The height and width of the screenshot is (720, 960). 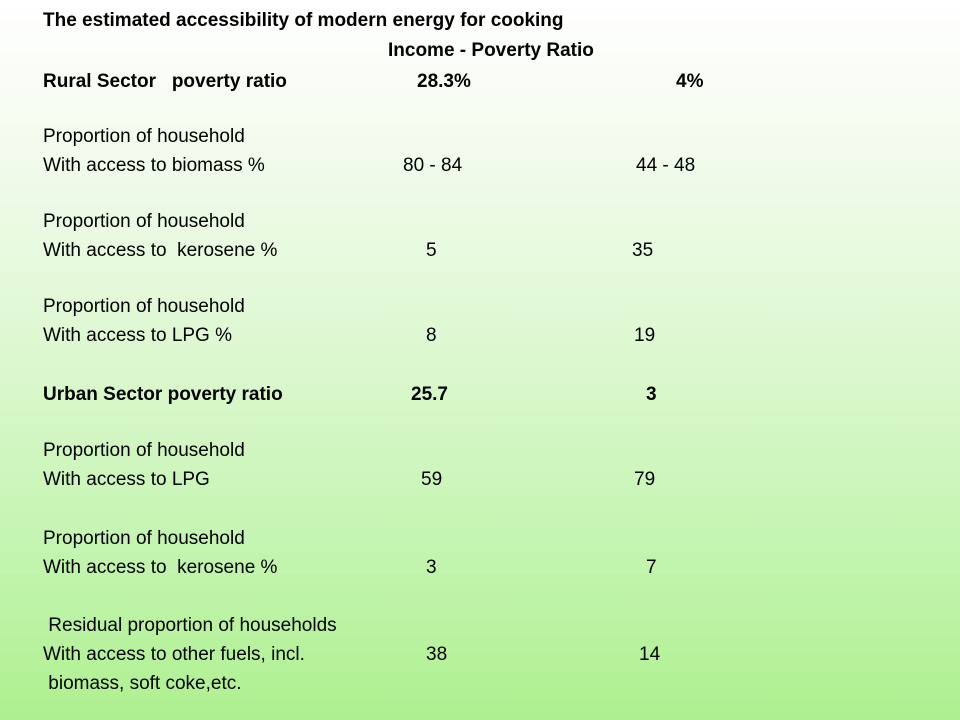 What do you see at coordinates (645, 479) in the screenshot?
I see `lpg-urban-col2: 79` at bounding box center [645, 479].